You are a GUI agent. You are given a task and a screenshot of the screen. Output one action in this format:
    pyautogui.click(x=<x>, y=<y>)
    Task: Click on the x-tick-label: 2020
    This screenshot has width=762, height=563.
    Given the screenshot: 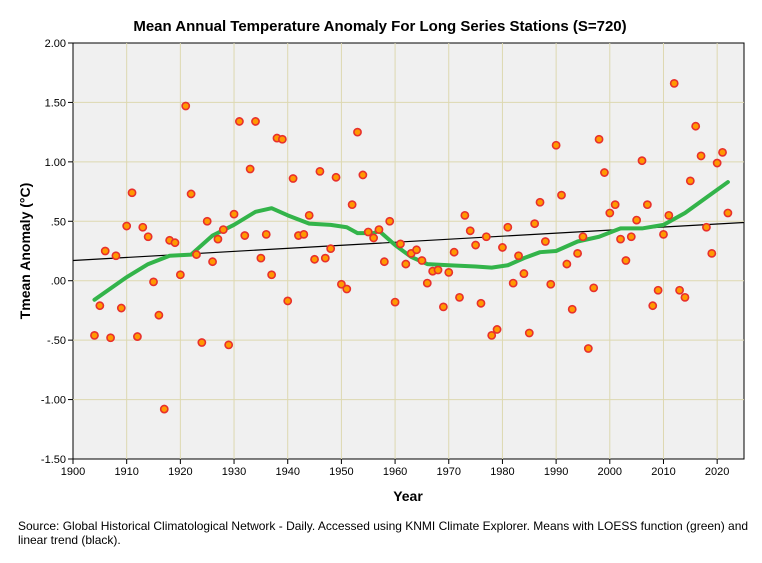 What is the action you would take?
    pyautogui.click(x=717, y=472)
    